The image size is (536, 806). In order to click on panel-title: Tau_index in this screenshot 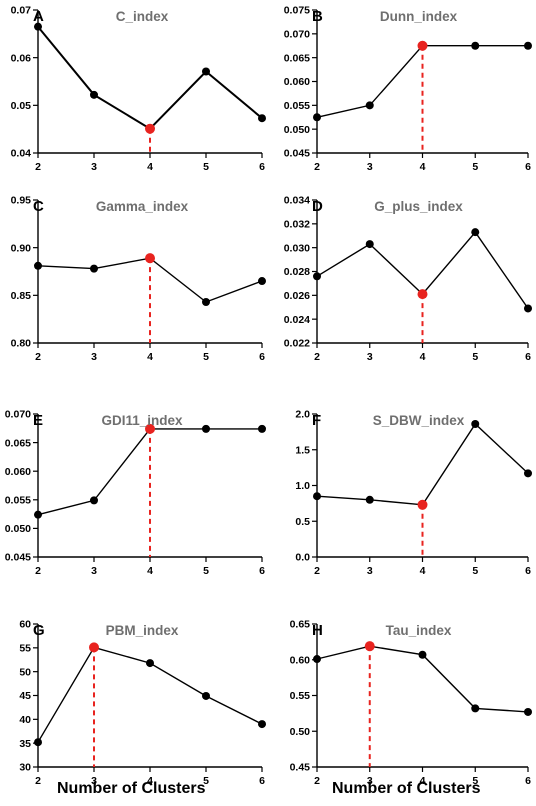, I will do `click(419, 630)`.